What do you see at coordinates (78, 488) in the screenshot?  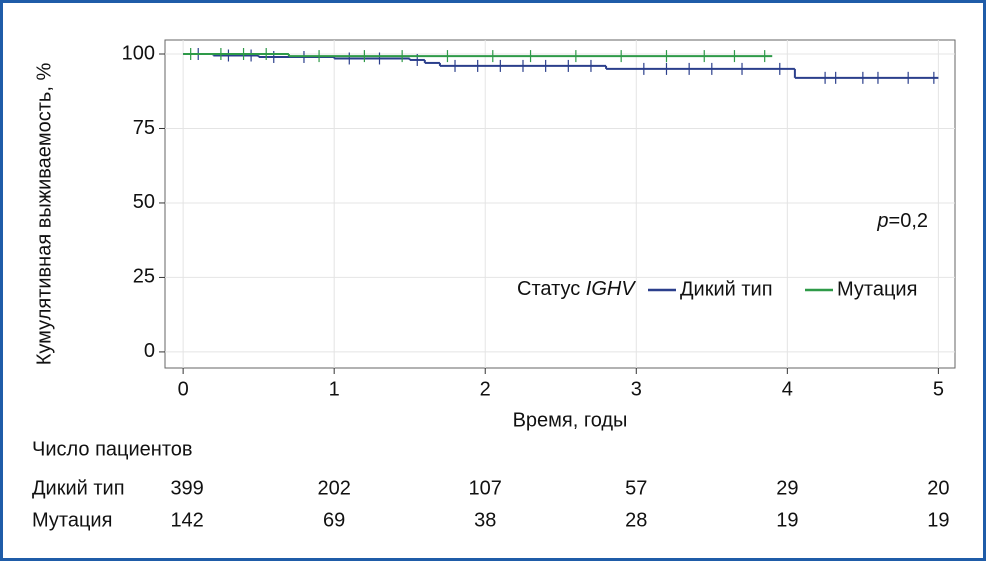 I see `risk-row-name: Дикий тип` at bounding box center [78, 488].